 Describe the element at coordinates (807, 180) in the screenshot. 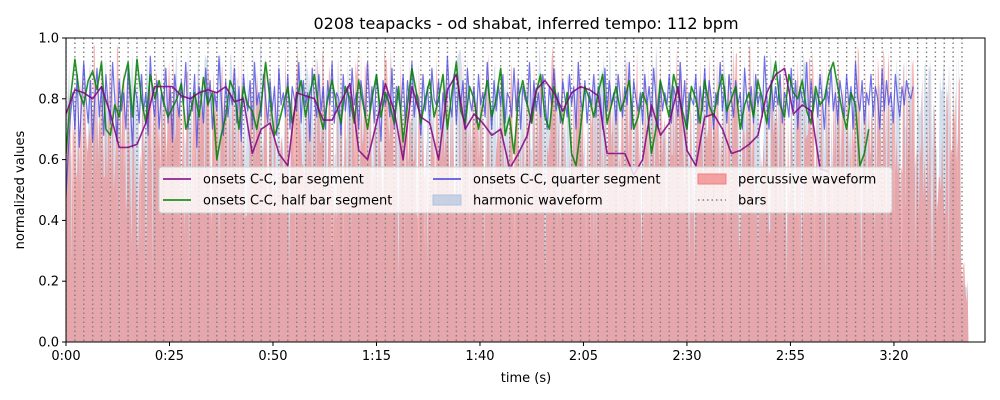

I see `legend-label-percussive-waveform: percussive waveform` at that location.